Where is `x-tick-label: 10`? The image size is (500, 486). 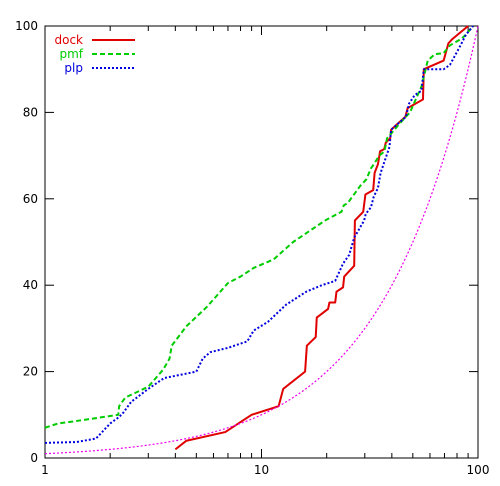 x-tick-label: 10 is located at coordinates (261, 470).